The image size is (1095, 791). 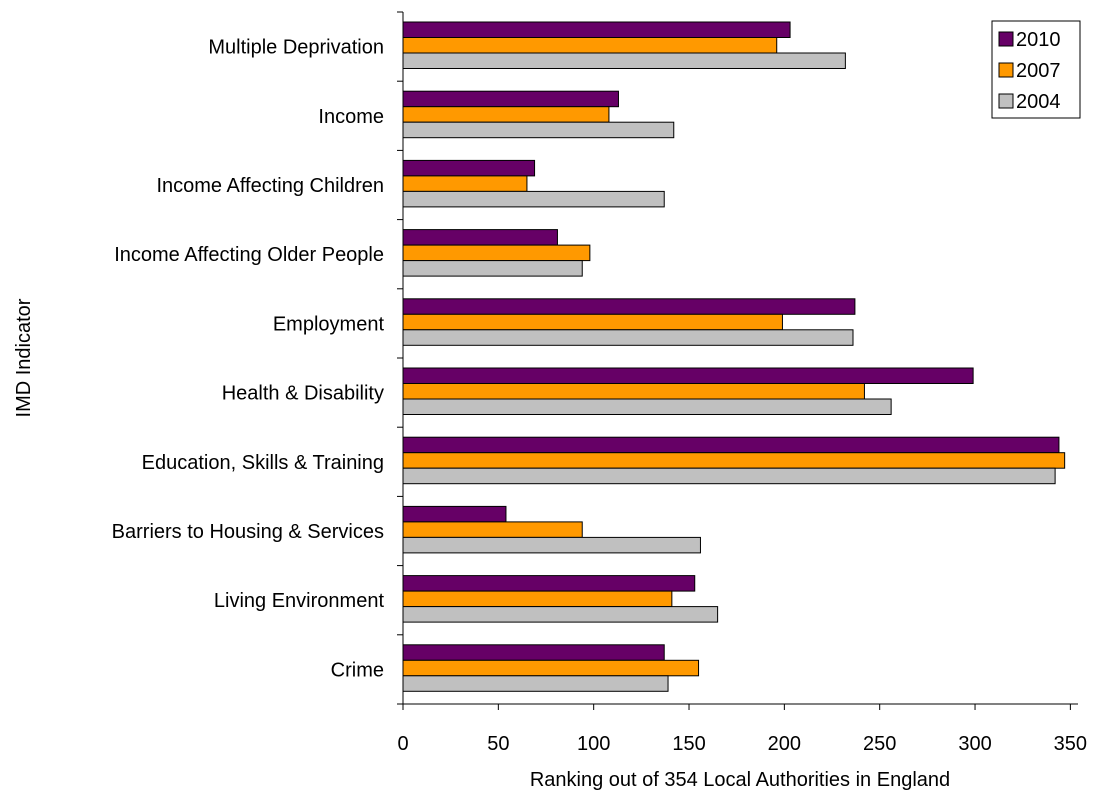 What do you see at coordinates (402, 744) in the screenshot?
I see `x-tick-label: 0` at bounding box center [402, 744].